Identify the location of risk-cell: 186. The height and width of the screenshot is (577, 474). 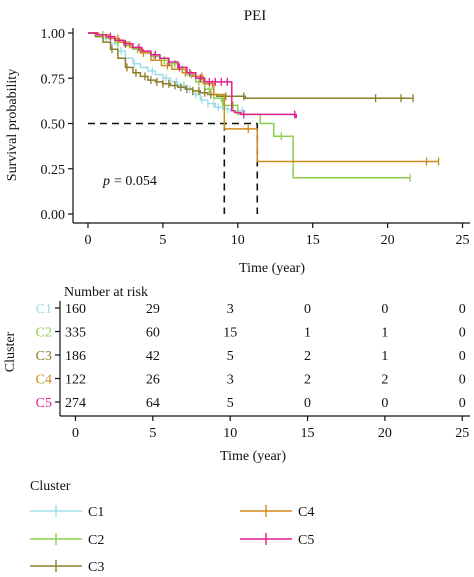
(75, 356).